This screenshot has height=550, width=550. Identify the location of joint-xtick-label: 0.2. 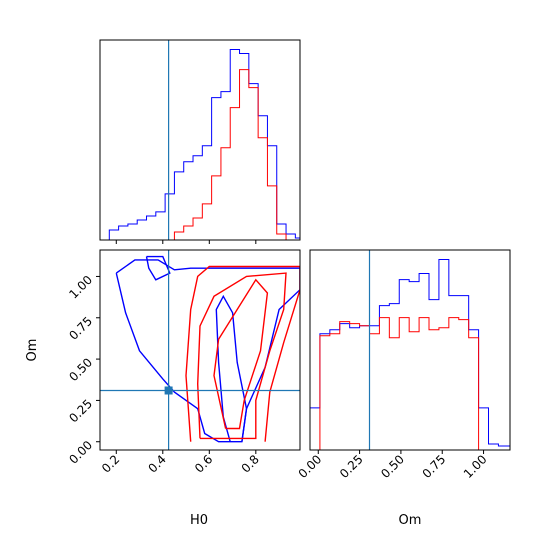
(110, 463).